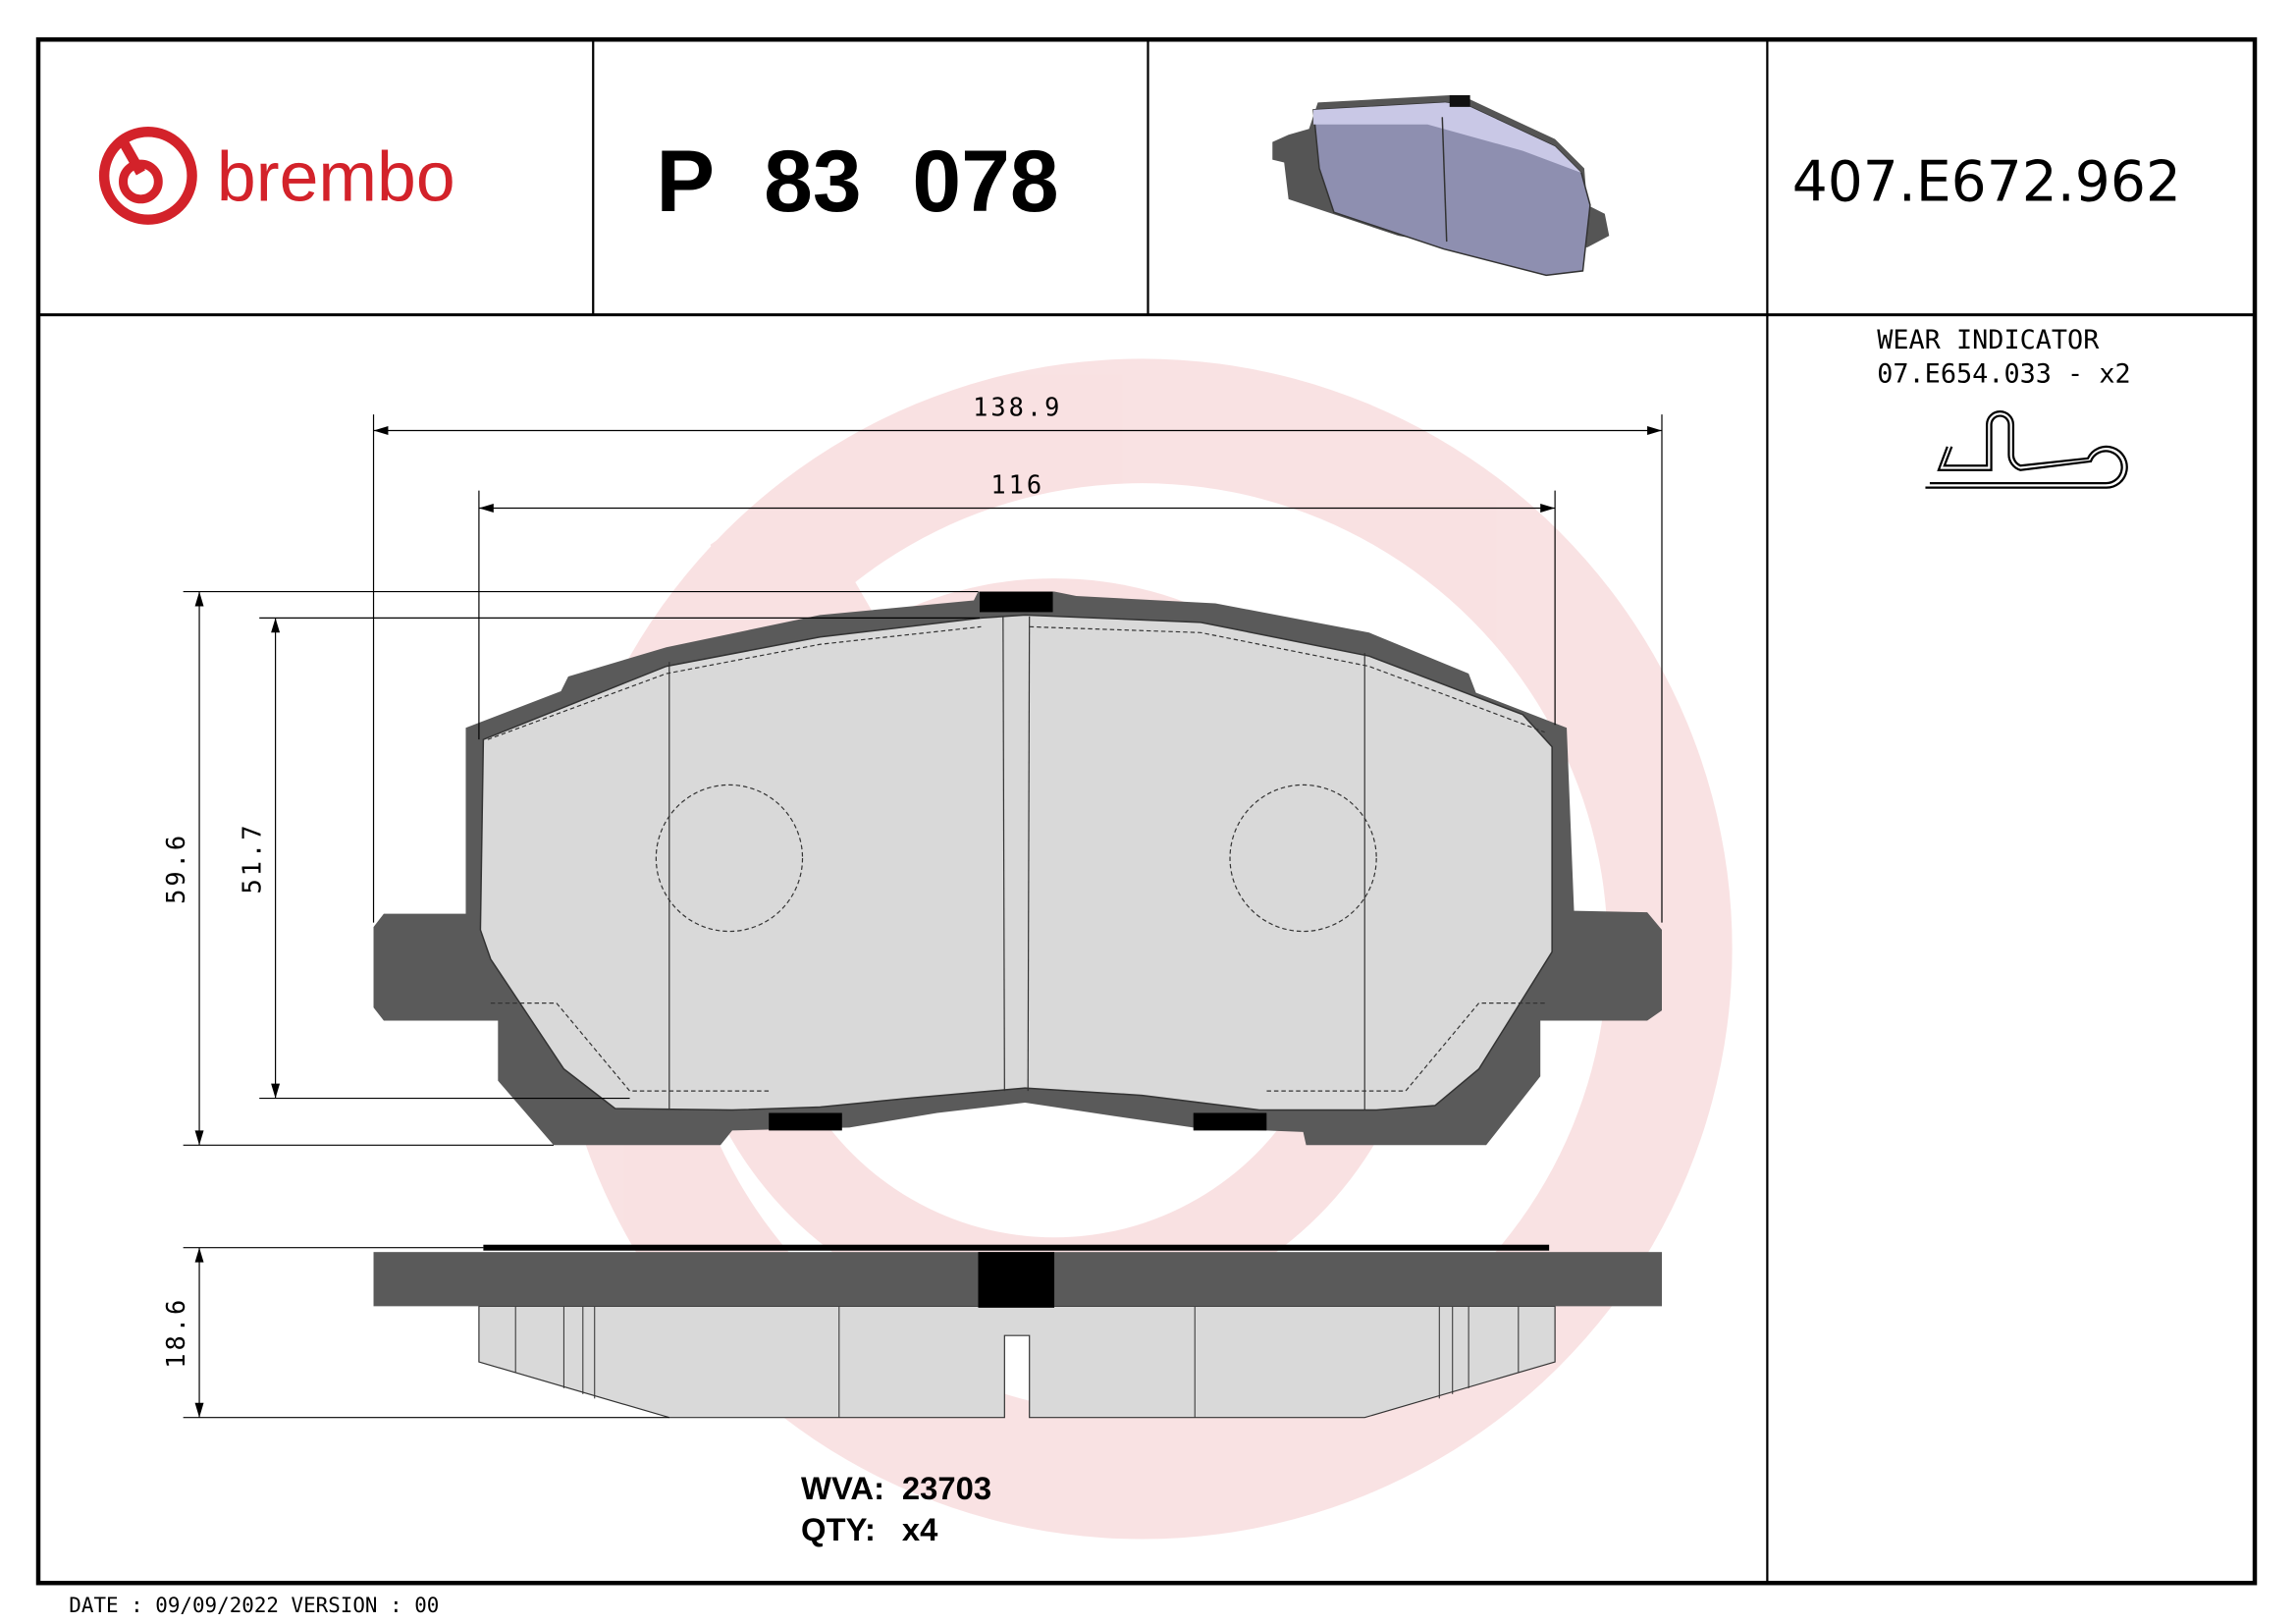 The height and width of the screenshot is (1624, 2296). Describe the element at coordinates (2026, 449) in the screenshot. I see `wear-indicator-clip-icon` at that location.